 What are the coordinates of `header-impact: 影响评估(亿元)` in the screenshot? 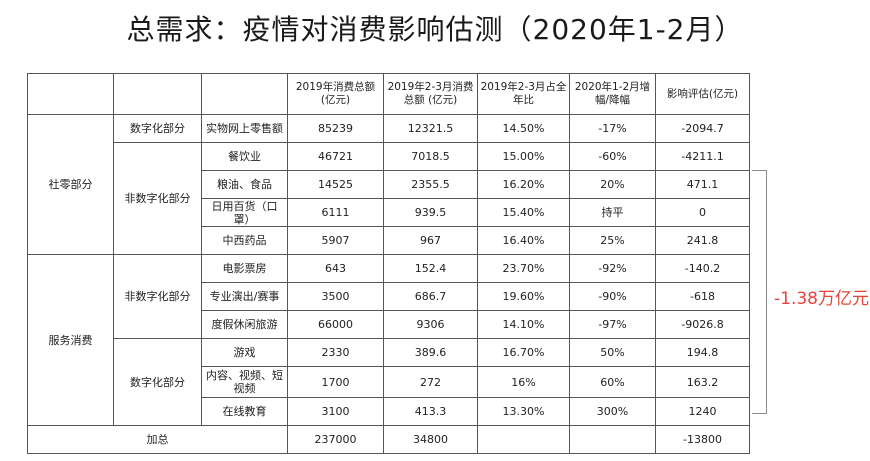 It's located at (702, 94).